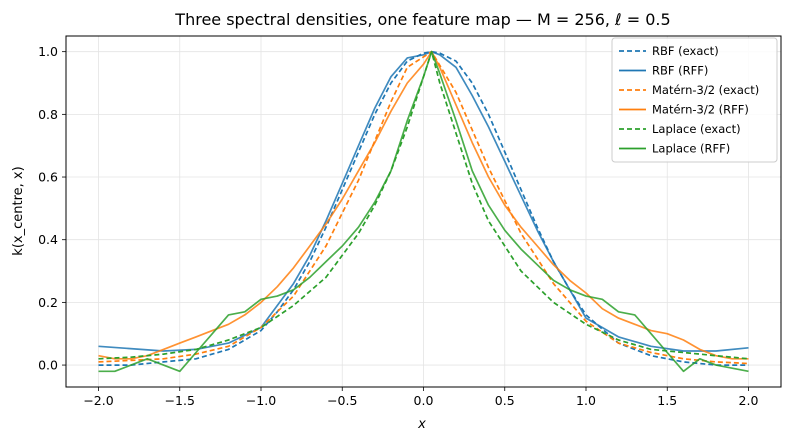 Image resolution: width=790 pixels, height=440 pixels. What do you see at coordinates (680, 71) in the screenshot?
I see `legend-label: RBF (RFF)` at bounding box center [680, 71].